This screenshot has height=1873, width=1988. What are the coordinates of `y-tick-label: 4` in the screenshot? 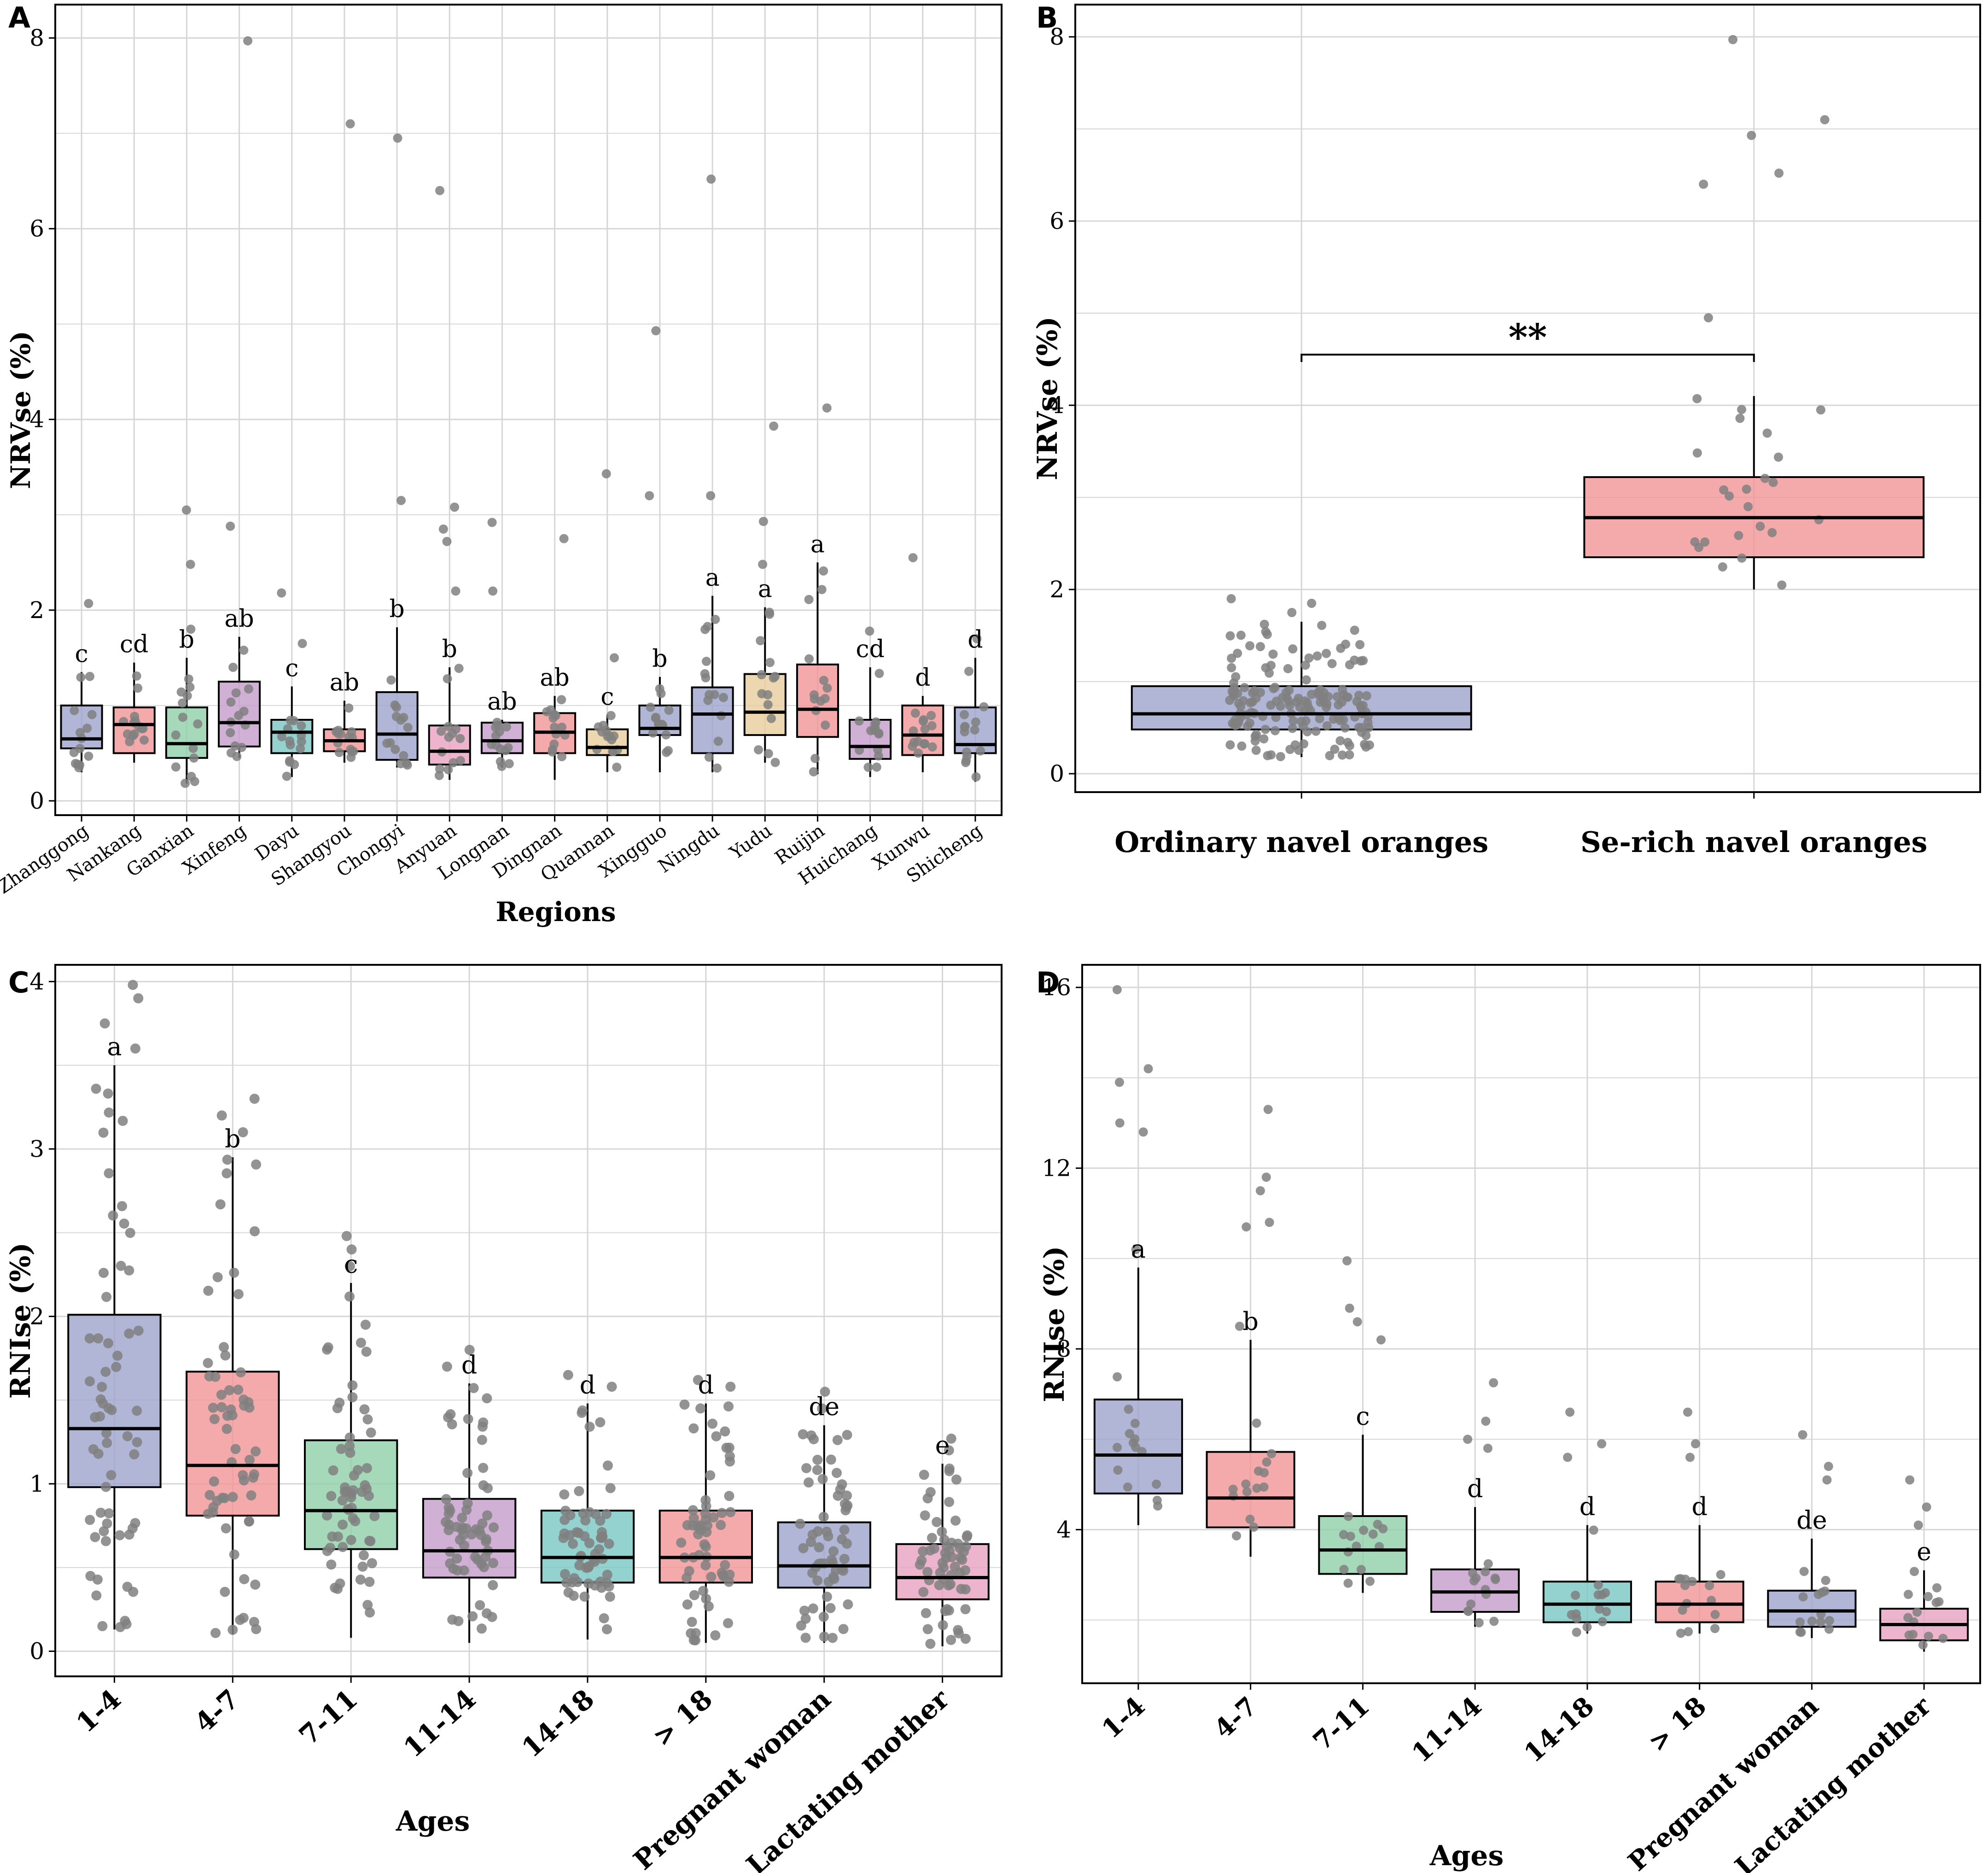 It's located at (1063, 1529).